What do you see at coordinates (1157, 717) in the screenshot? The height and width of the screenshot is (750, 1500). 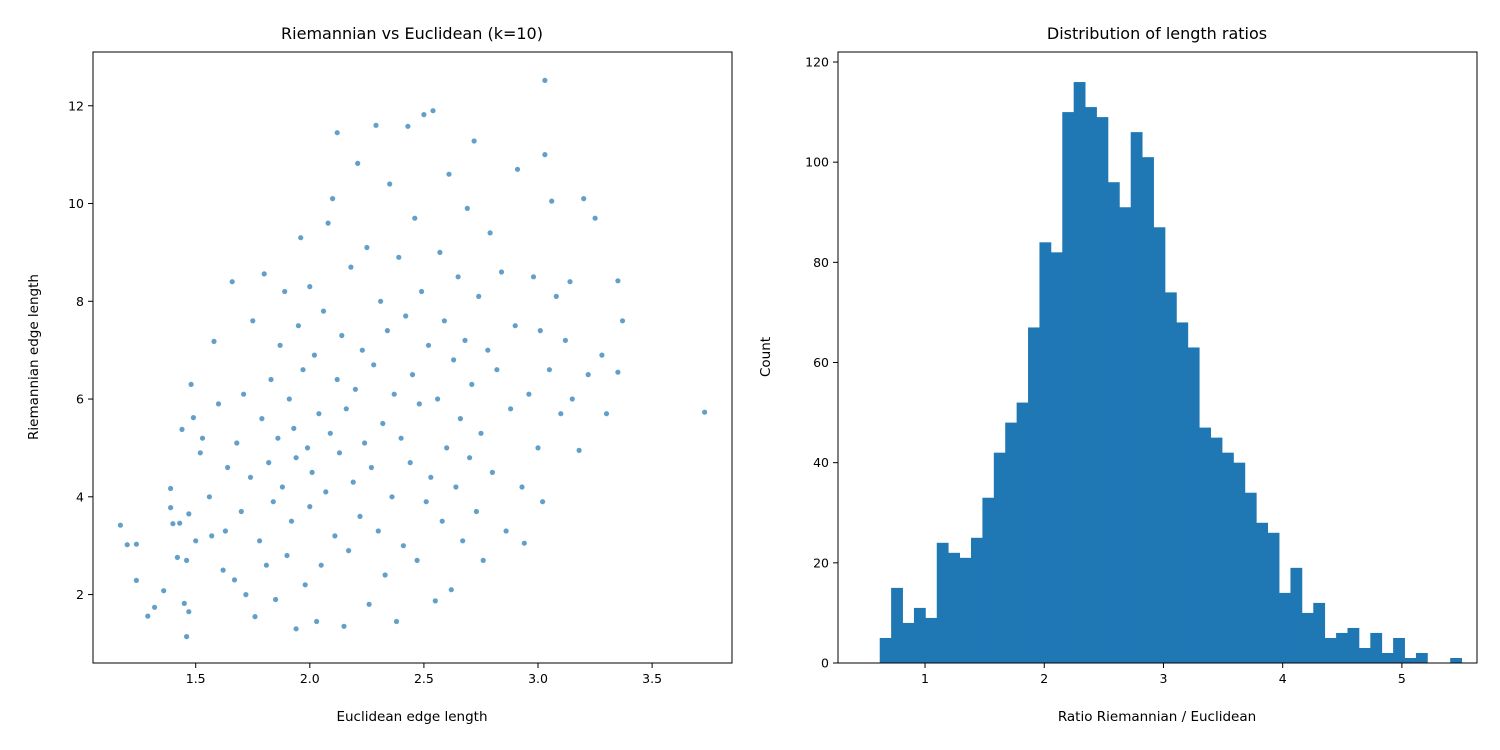 I see `histogram-x-label: Ratio Riemannian / Euclidean` at bounding box center [1157, 717].